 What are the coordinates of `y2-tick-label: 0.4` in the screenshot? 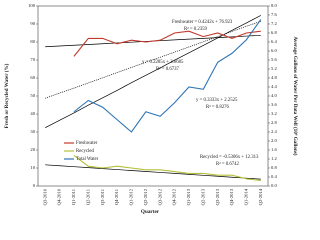 It's located at (274, 176).